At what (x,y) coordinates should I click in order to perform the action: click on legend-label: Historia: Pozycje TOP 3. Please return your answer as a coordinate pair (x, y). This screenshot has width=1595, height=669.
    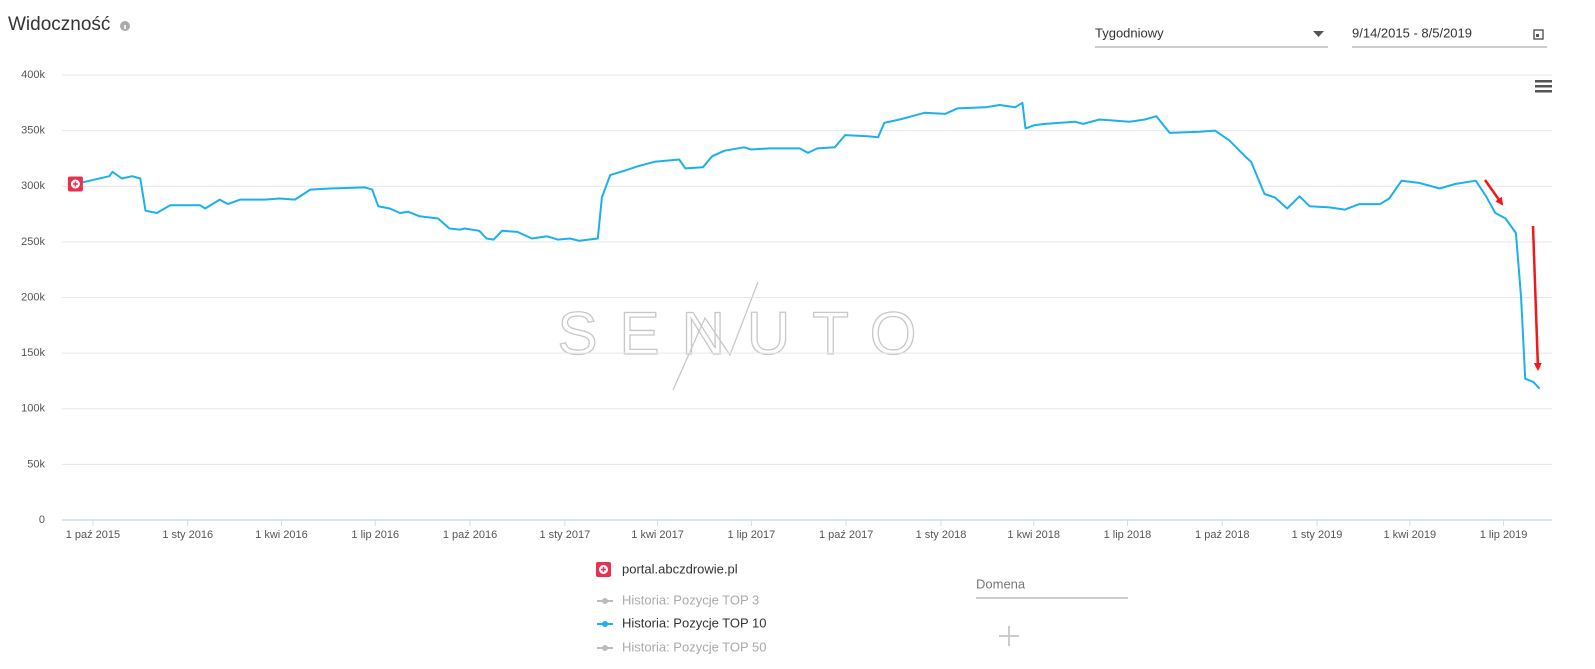
    Looking at the image, I should click on (690, 599).